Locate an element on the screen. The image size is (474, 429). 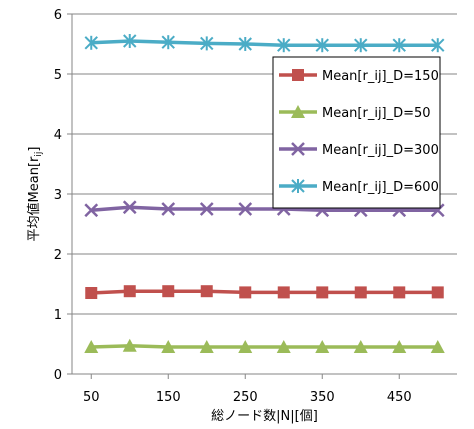
x-tick-label: 250 is located at coordinates (245, 397).